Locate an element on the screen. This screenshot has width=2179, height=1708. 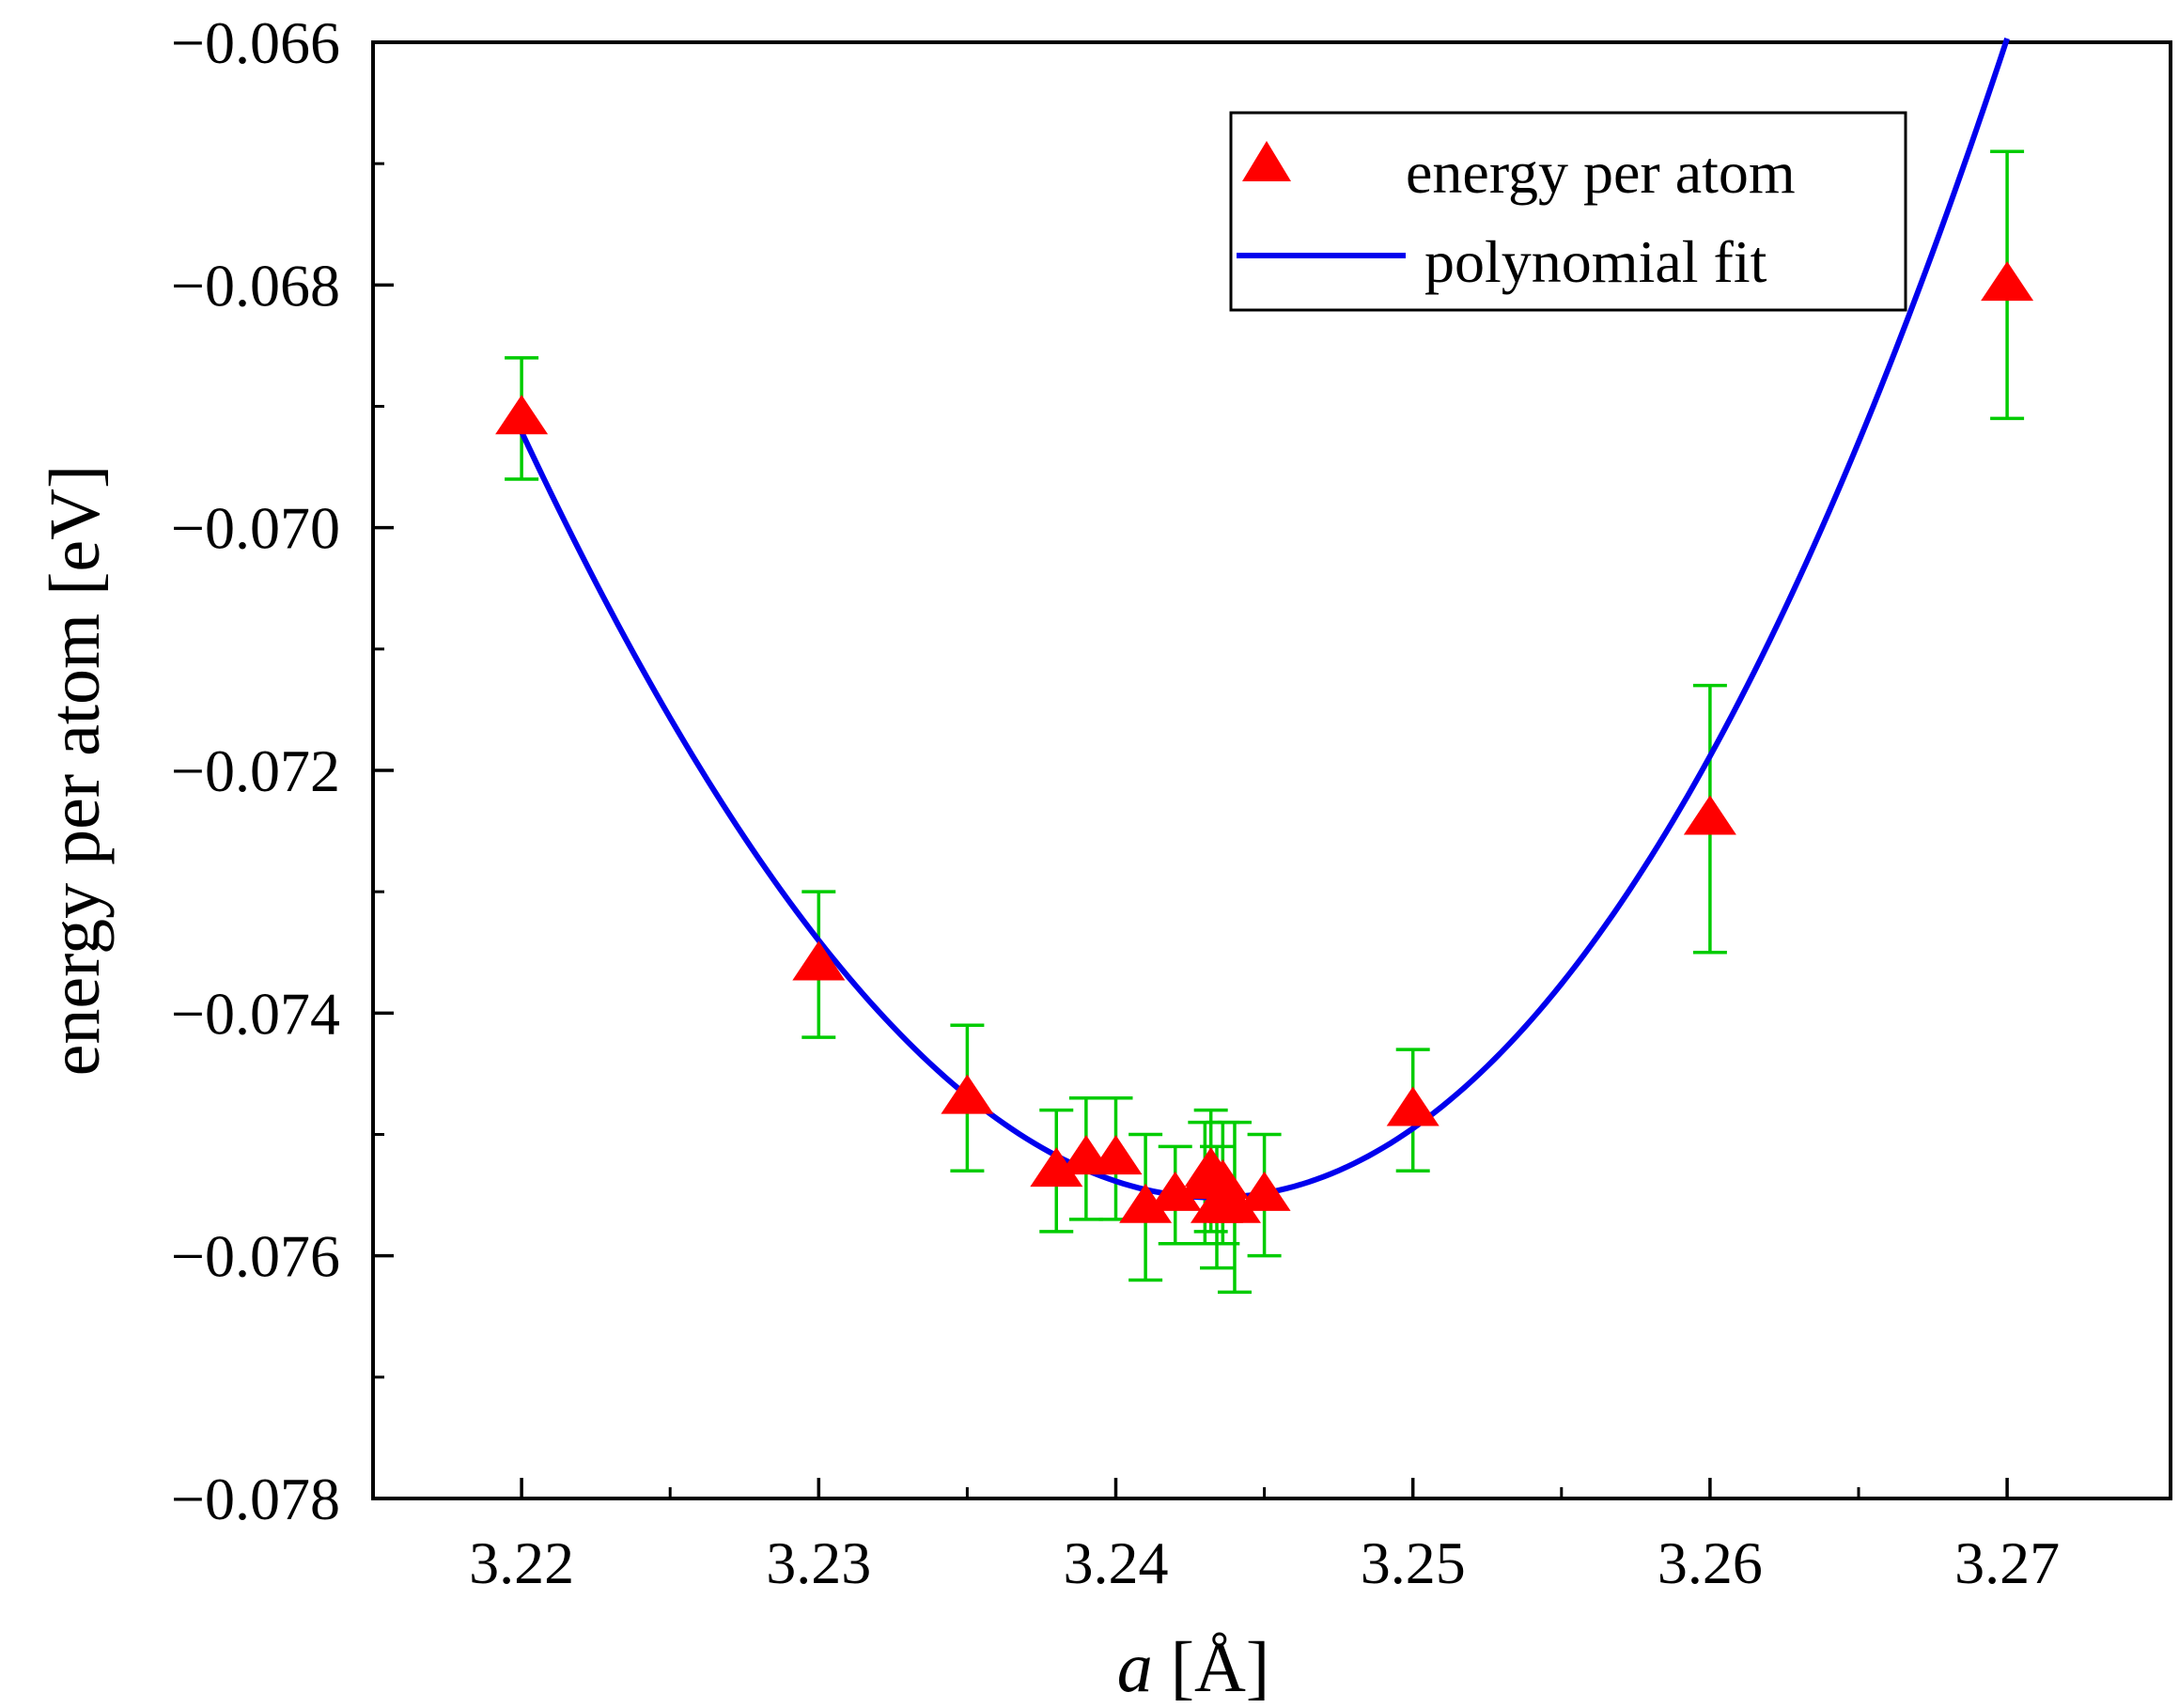
x-tick-label: 3.22 is located at coordinates (521, 1562).